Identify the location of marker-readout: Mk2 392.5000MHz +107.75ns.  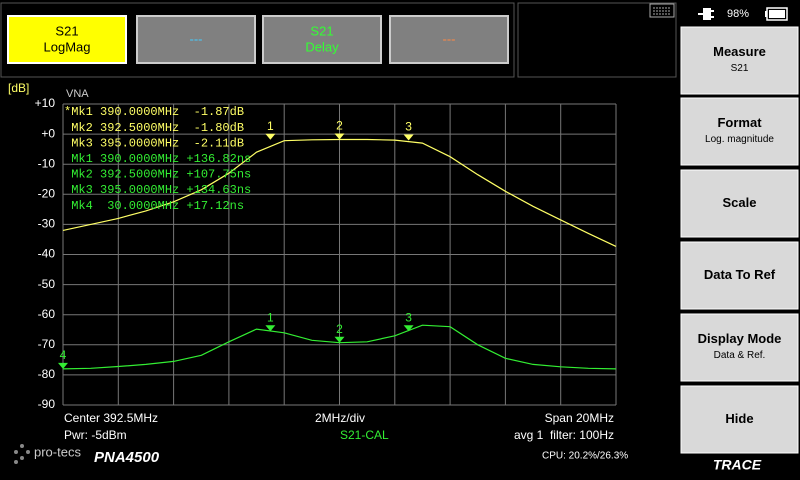
(157, 175).